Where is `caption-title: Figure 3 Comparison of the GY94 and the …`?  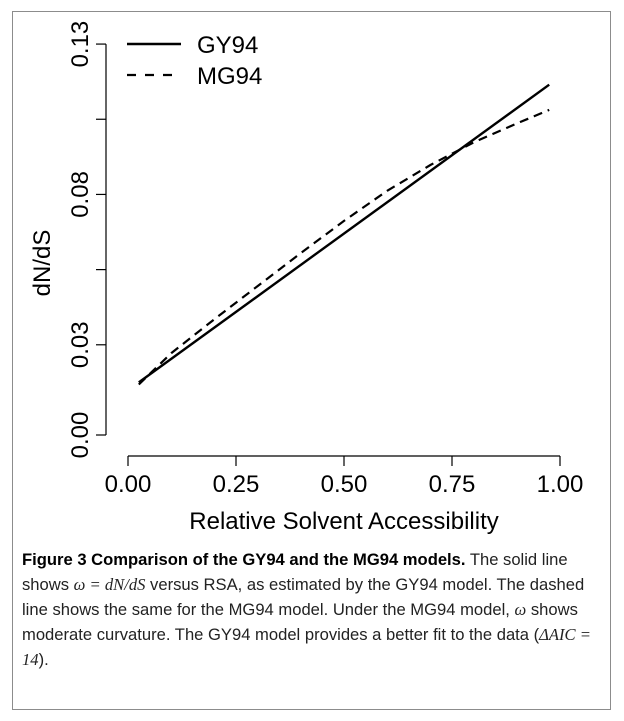
caption-title: Figure 3 Comparison of the GY94 and the … is located at coordinates (244, 559).